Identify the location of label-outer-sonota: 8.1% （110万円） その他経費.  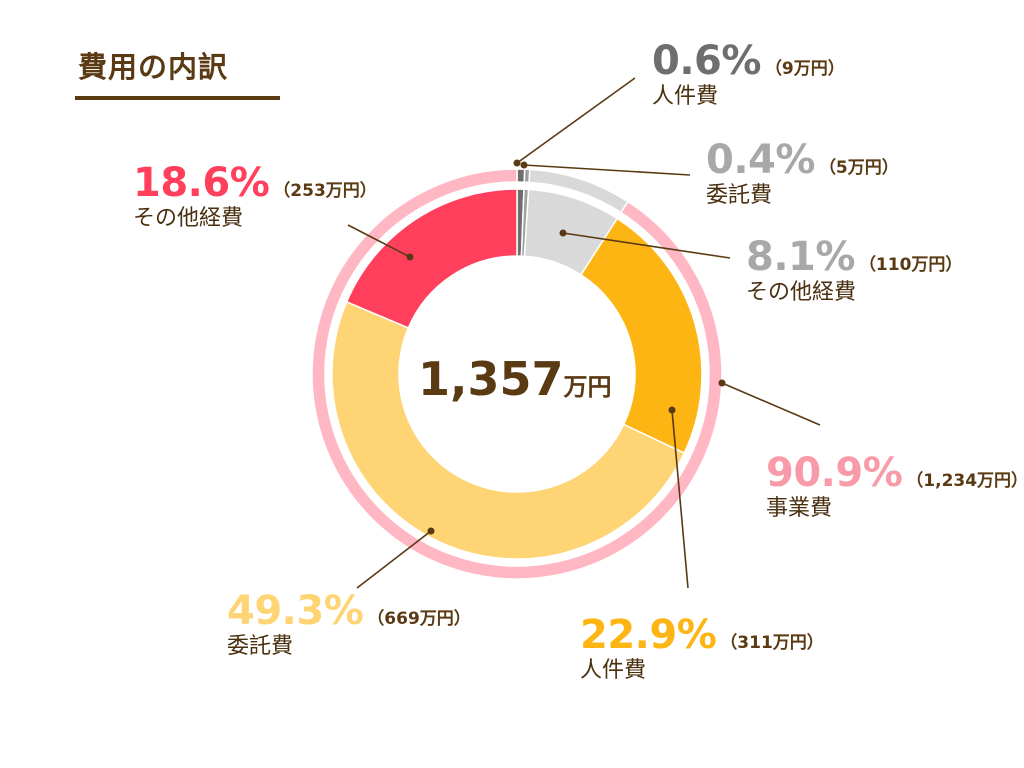
(854, 270).